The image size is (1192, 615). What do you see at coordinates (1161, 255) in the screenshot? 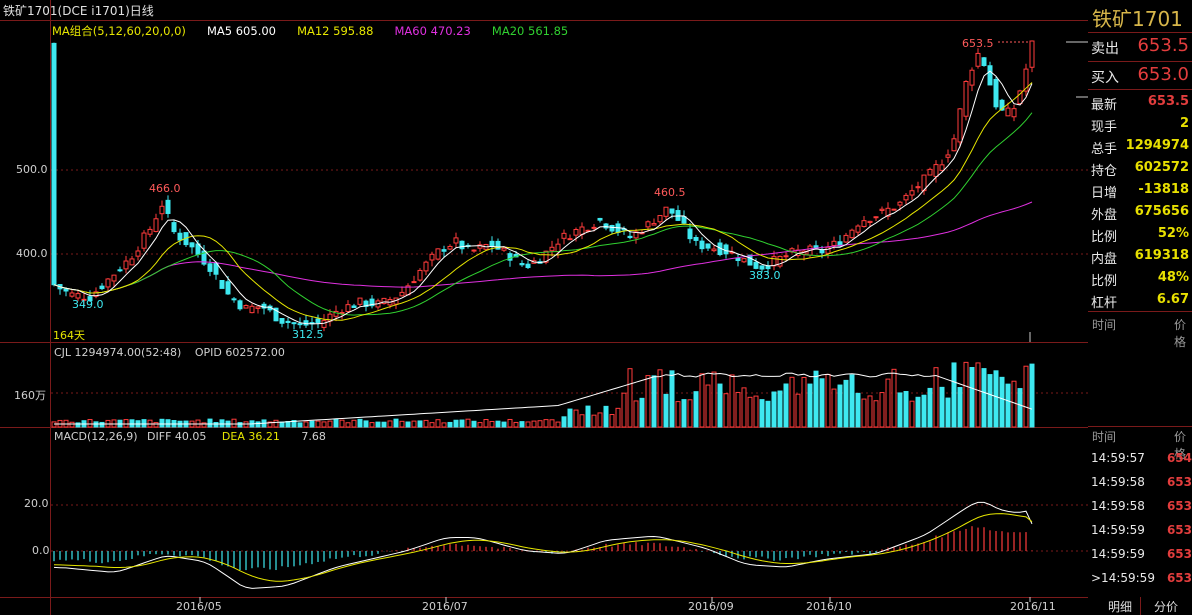
I see `stat-value: 619318` at bounding box center [1161, 255].